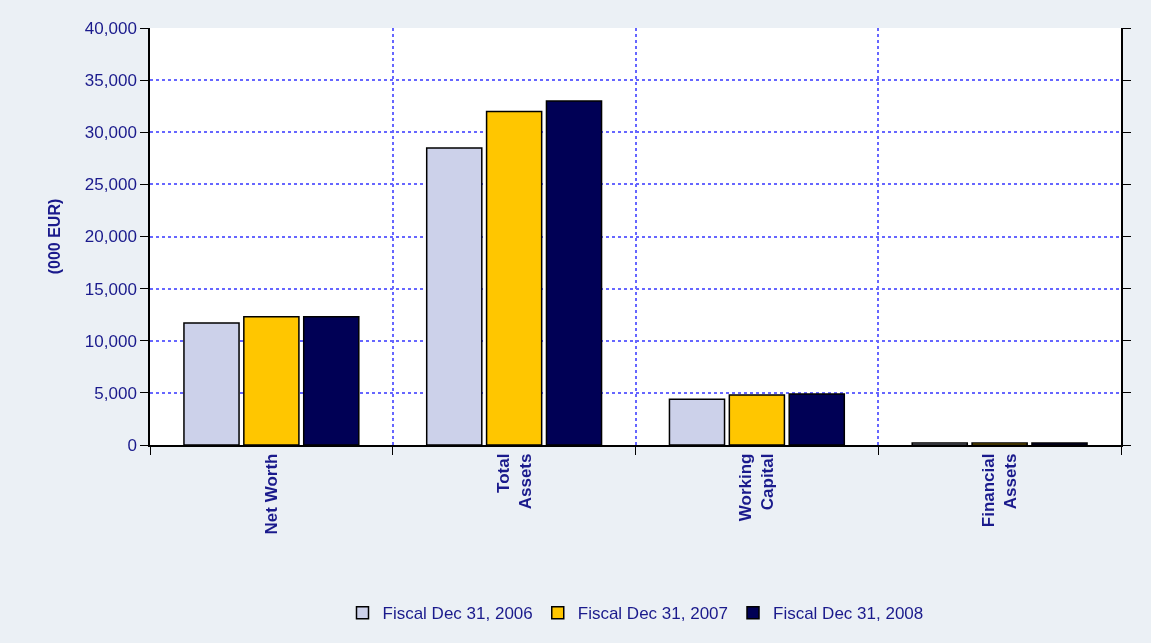  Describe the element at coordinates (110, 133) in the screenshot. I see `y-tick-label: 30,000` at that location.